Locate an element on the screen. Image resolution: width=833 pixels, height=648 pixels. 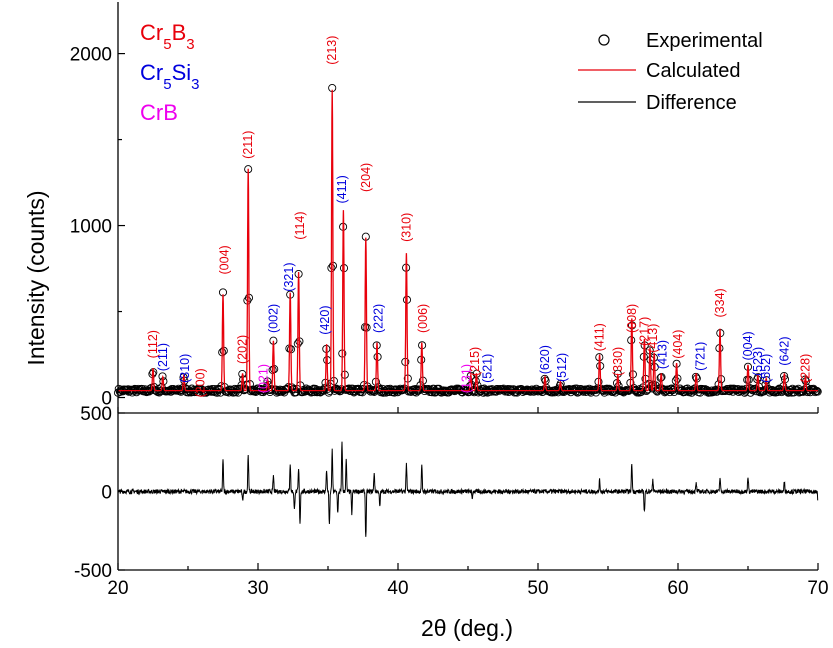
hkl-label: (642) is located at coordinates (784, 351).